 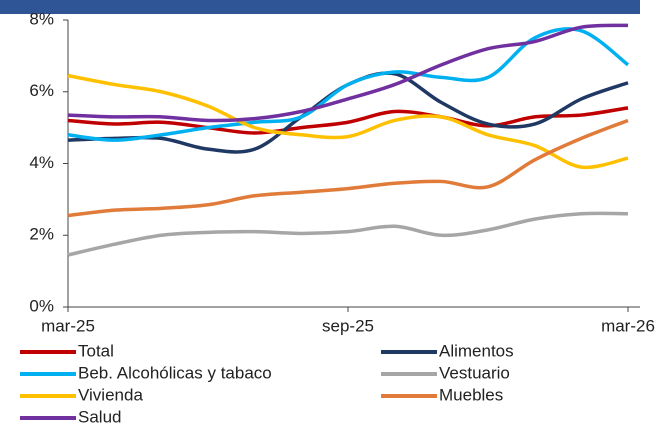 What do you see at coordinates (320, 7) in the screenshot?
I see `header-band` at bounding box center [320, 7].